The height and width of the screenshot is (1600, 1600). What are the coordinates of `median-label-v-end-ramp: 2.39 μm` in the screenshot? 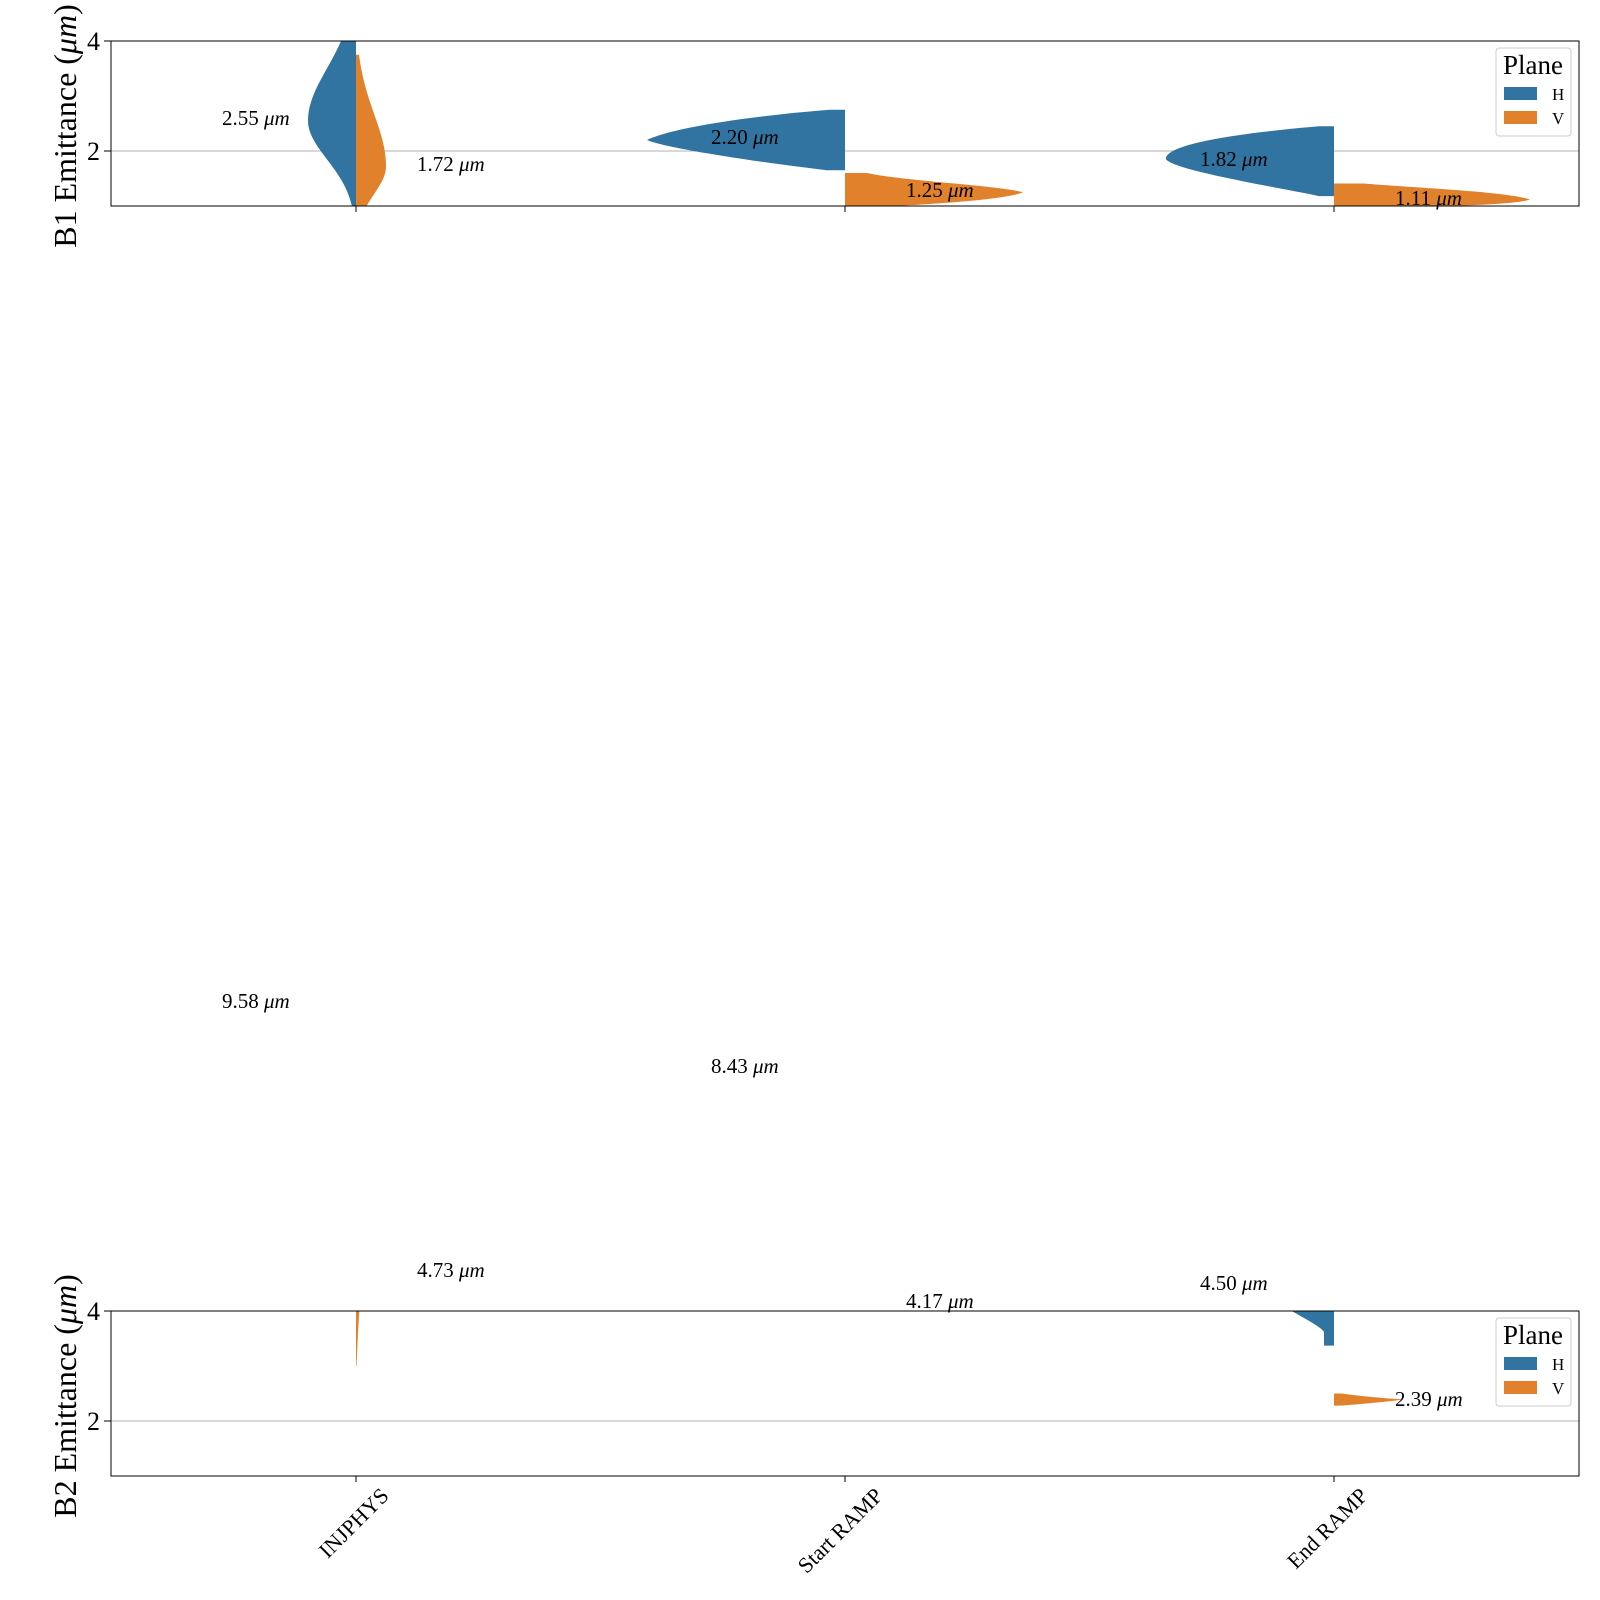 It's located at (1429, 1399).